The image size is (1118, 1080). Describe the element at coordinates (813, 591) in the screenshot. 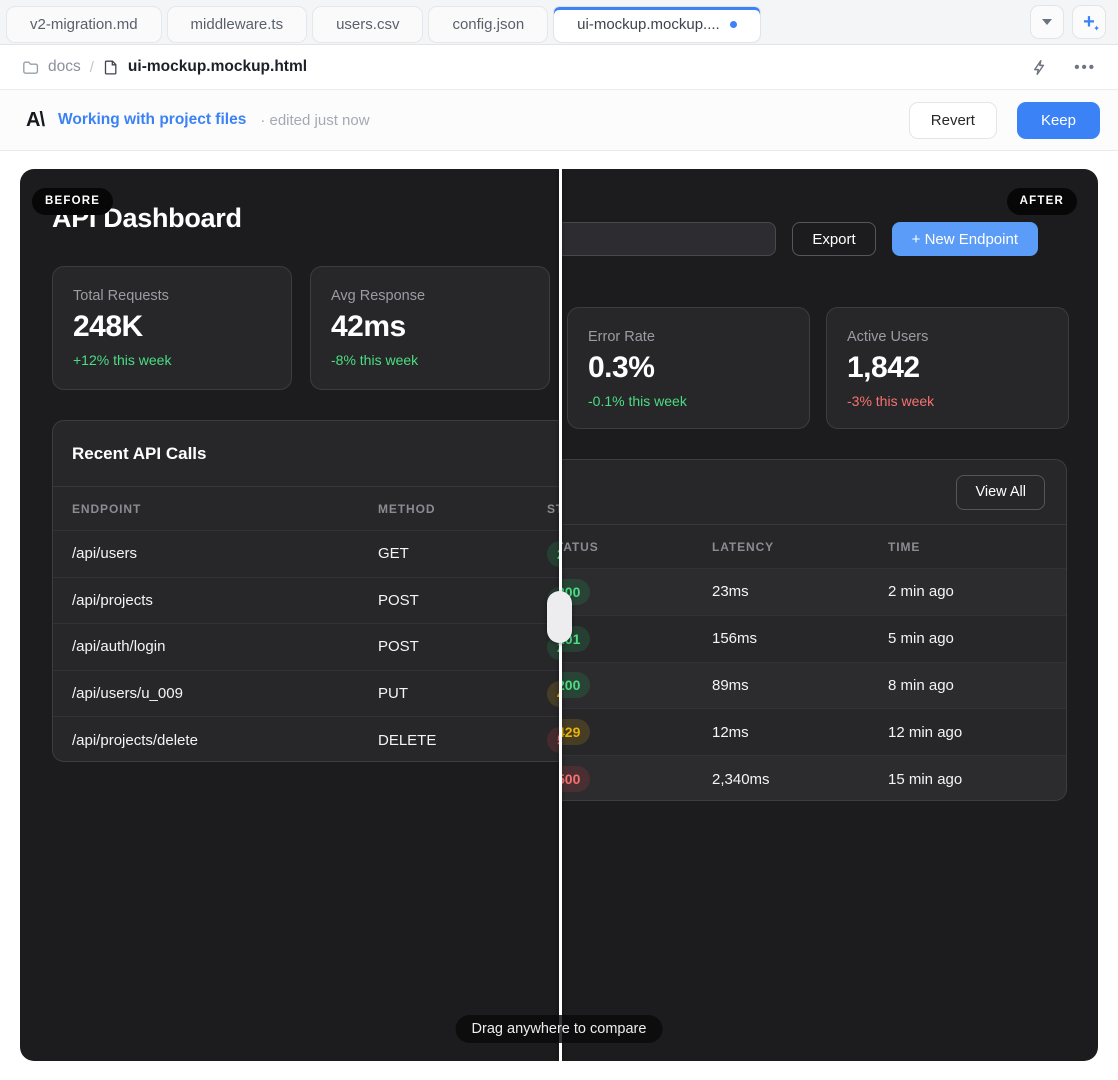

I see `table-row: 200 23ms 2 min ago` at that location.